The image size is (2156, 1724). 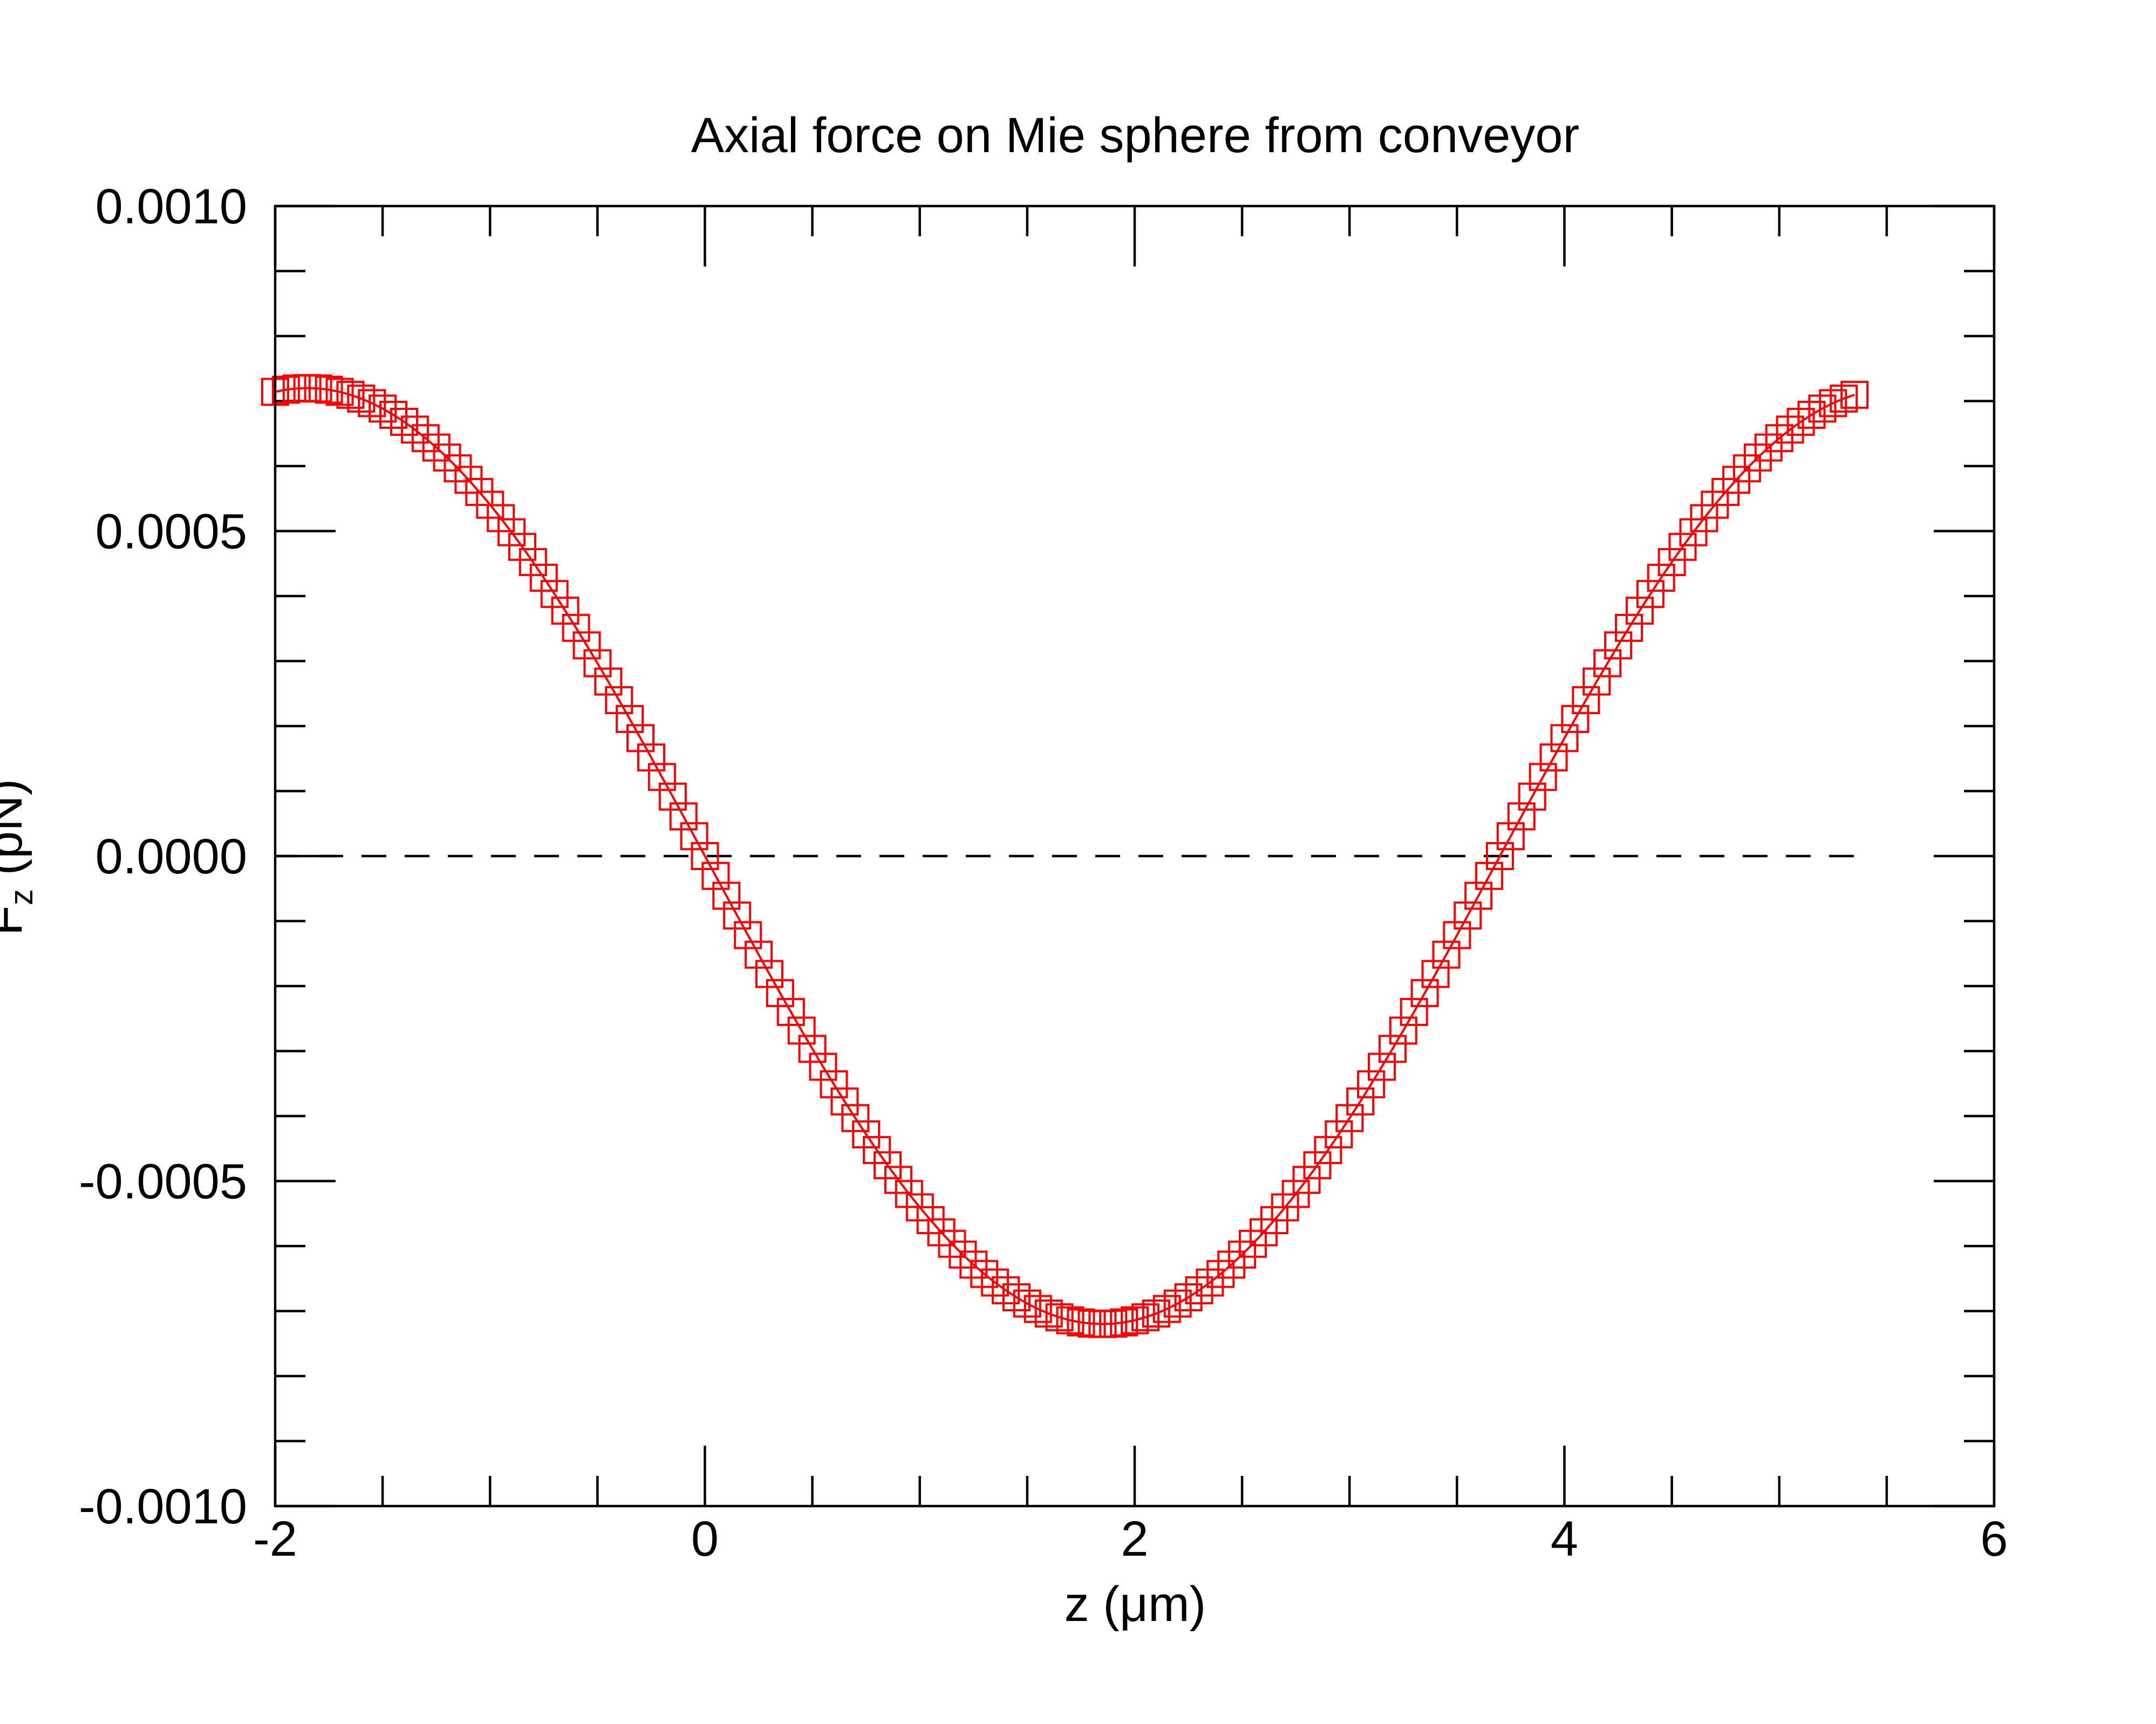 What do you see at coordinates (163, 1506) in the screenshot?
I see `y-tick-label: -0.0010` at bounding box center [163, 1506].